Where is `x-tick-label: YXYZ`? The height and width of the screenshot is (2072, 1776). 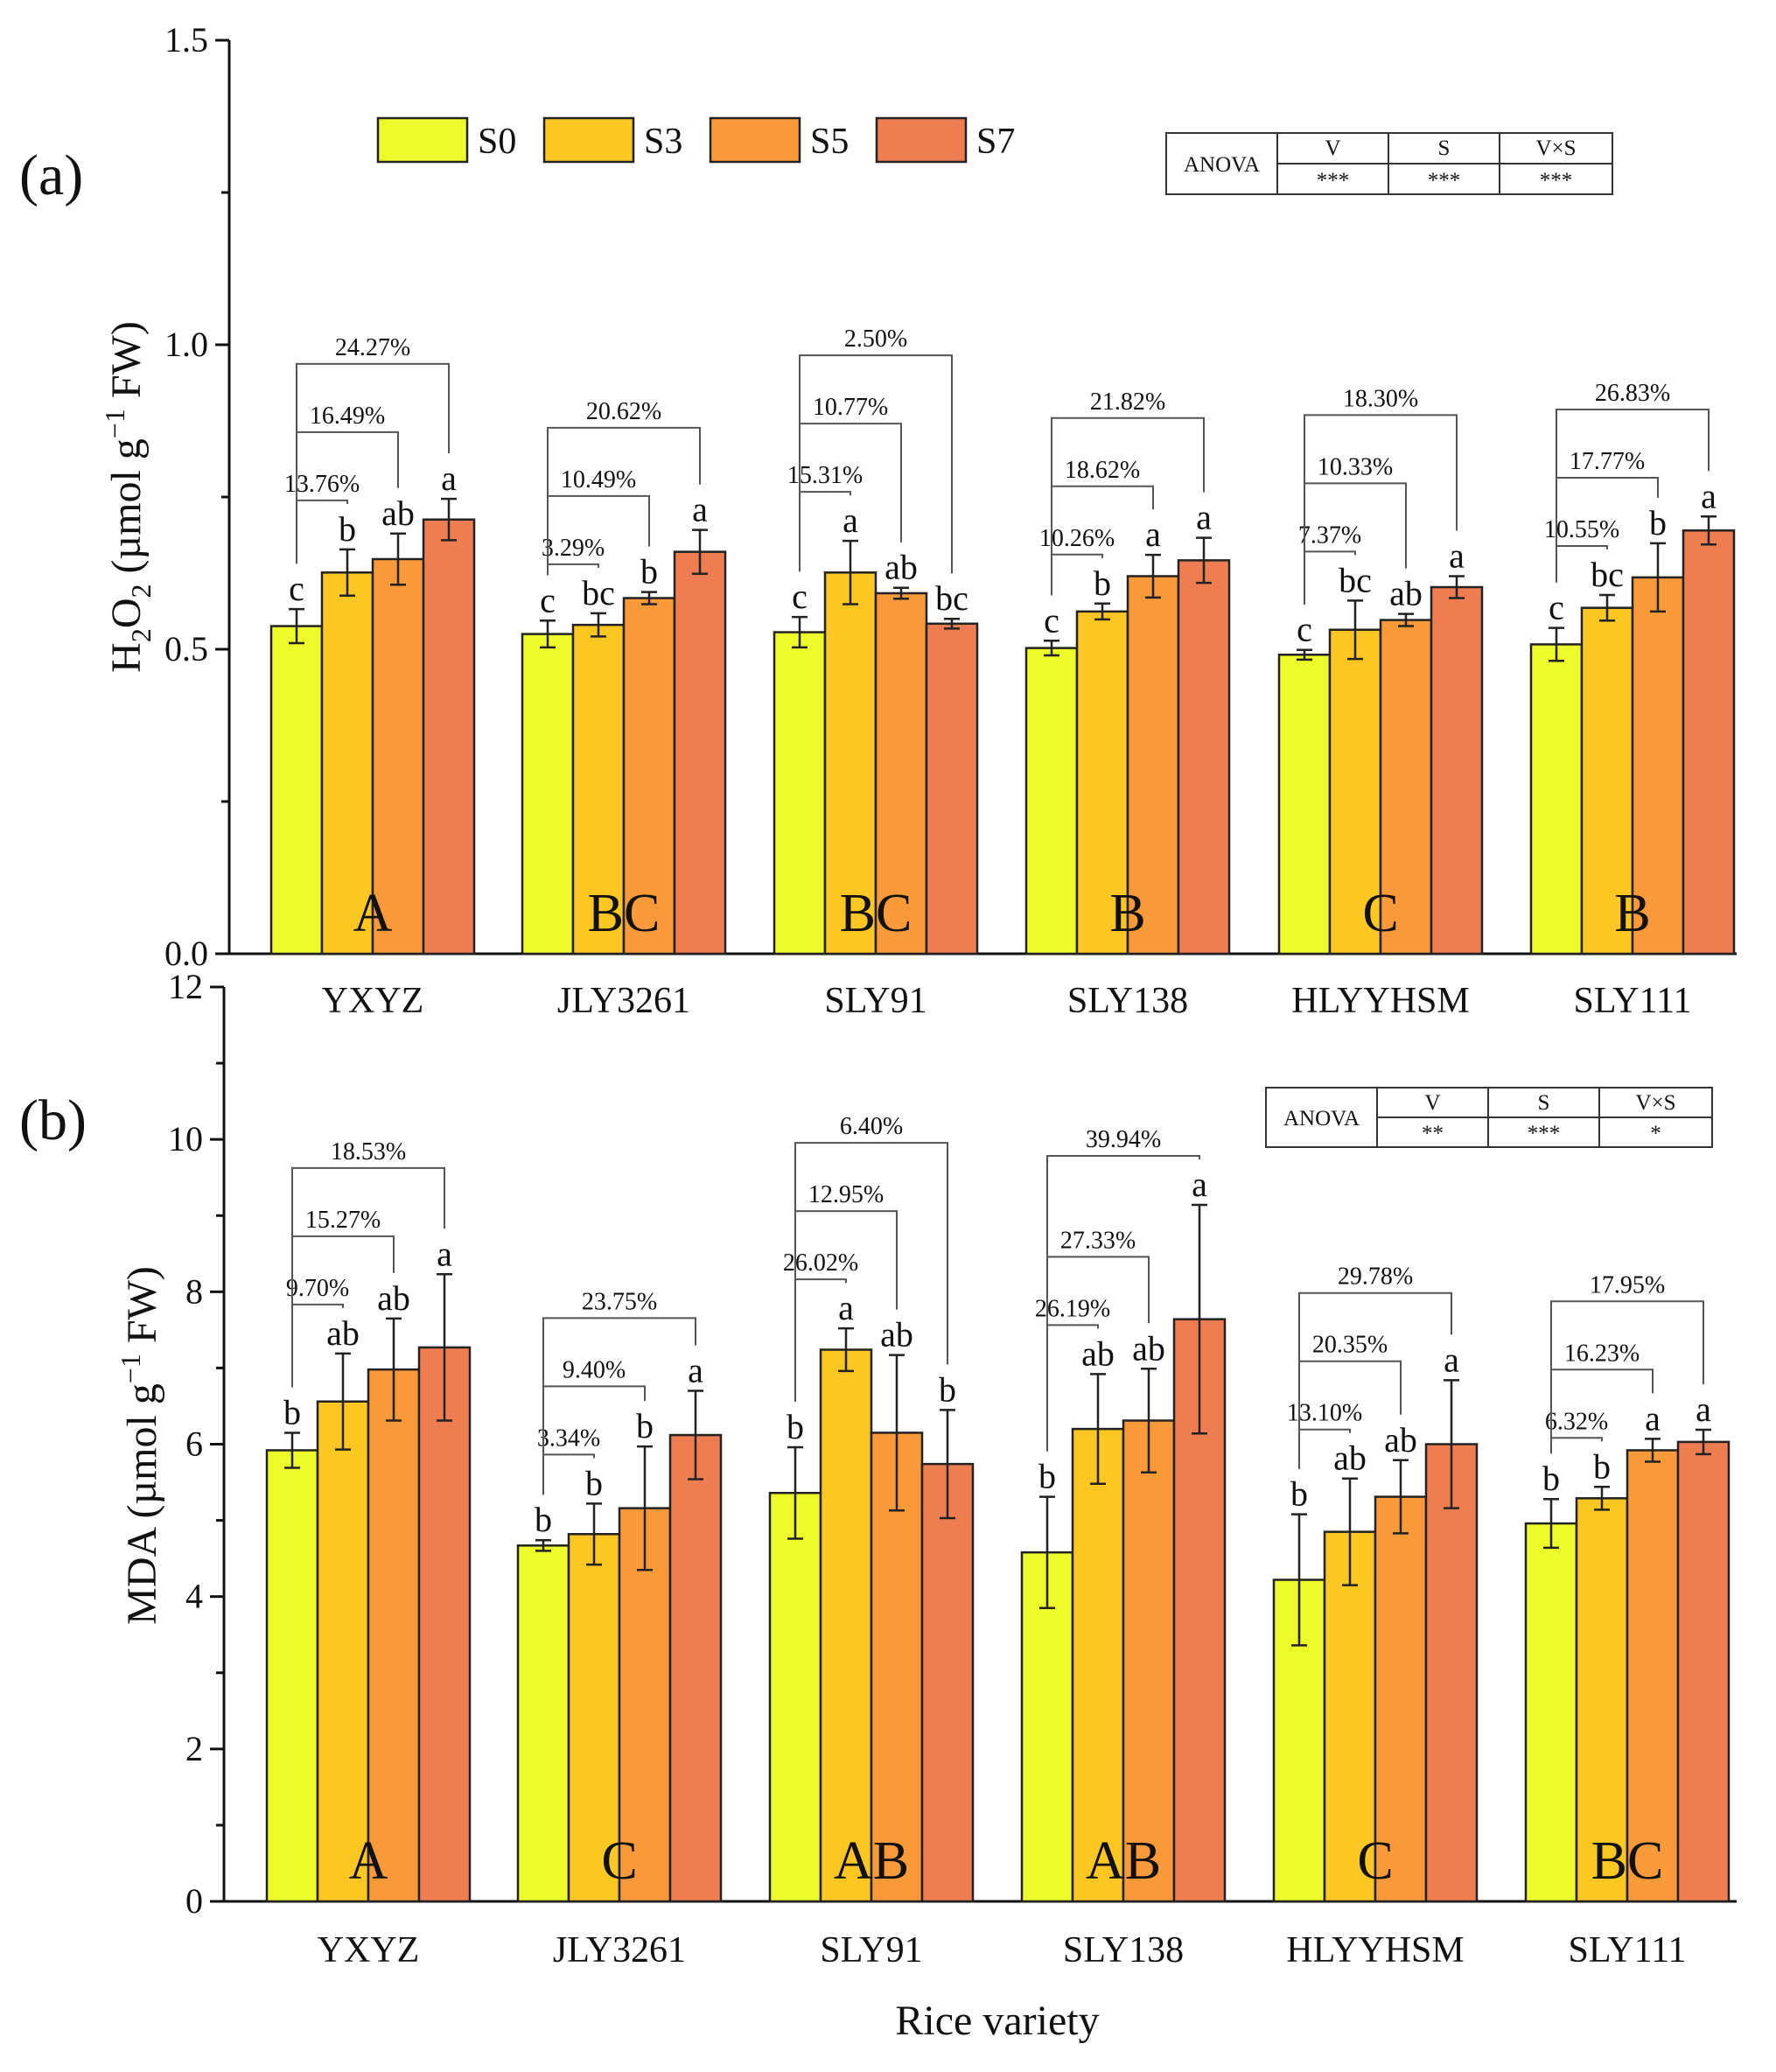
x-tick-label: YXYZ is located at coordinates (369, 1950).